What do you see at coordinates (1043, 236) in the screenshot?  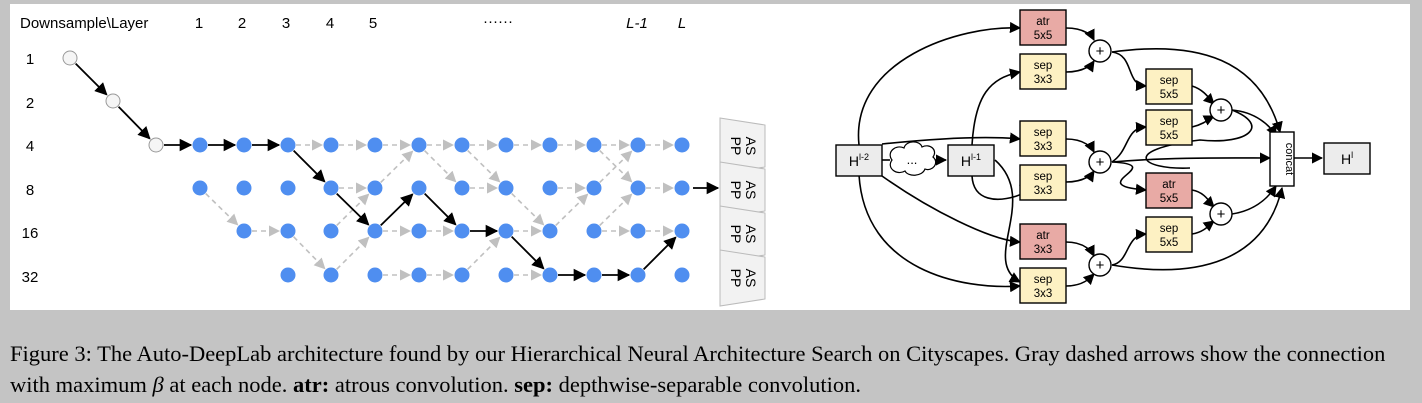 I see `op-type-label: atr` at bounding box center [1043, 236].